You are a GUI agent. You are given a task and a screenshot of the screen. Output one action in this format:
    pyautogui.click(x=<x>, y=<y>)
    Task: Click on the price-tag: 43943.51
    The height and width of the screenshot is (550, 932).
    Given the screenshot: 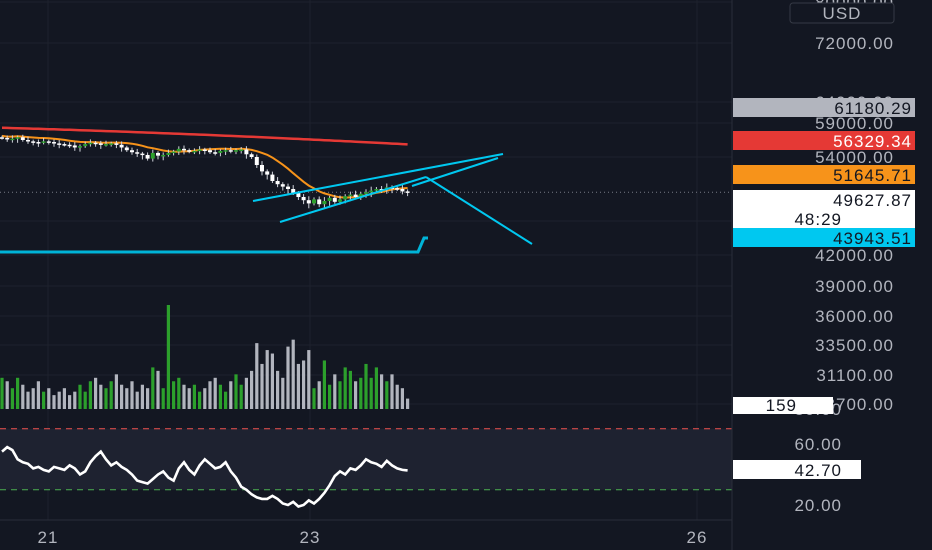 What is the action you would take?
    pyautogui.click(x=824, y=238)
    